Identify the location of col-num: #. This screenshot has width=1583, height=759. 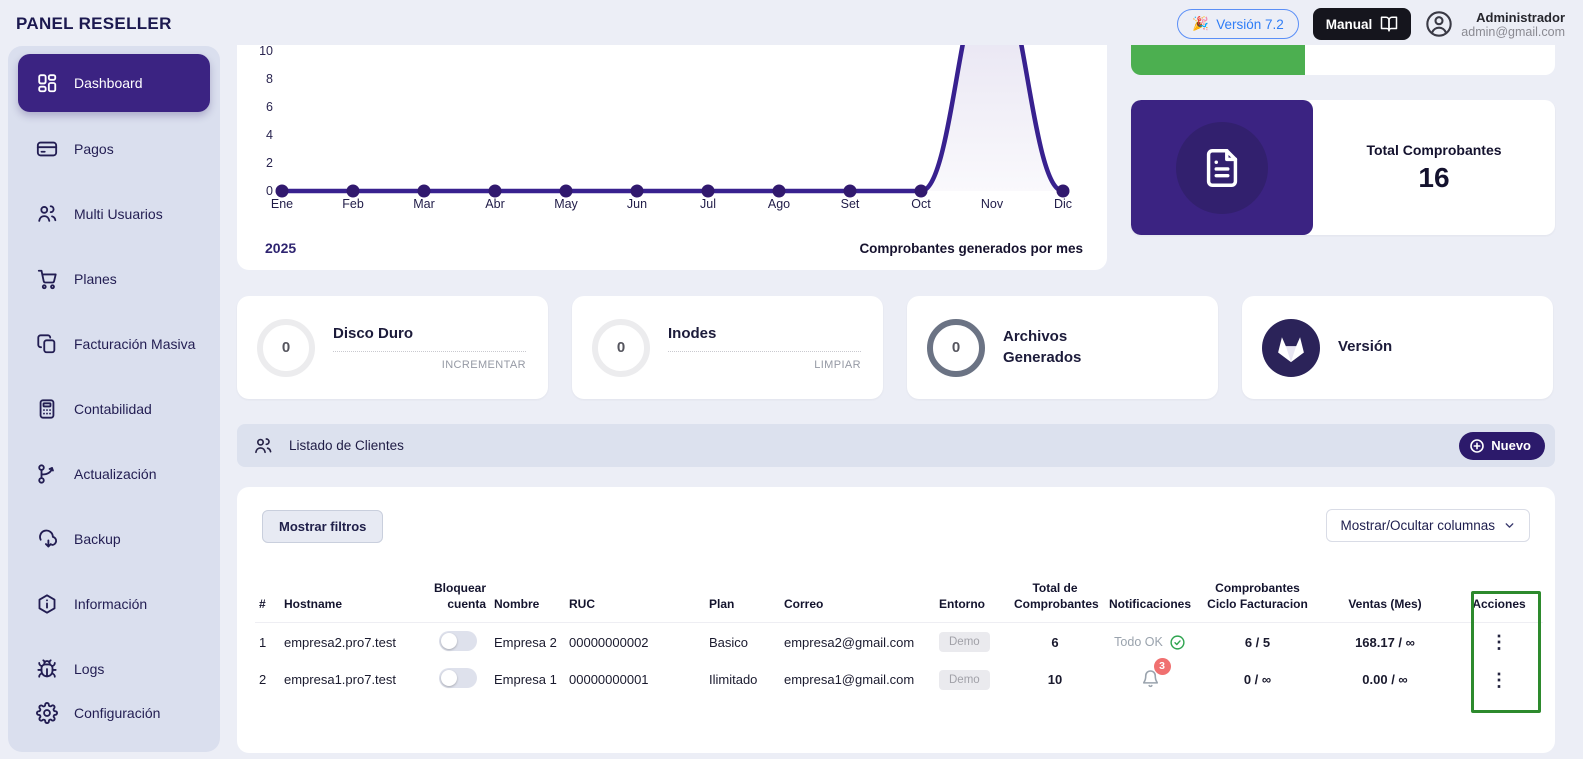
(267, 602).